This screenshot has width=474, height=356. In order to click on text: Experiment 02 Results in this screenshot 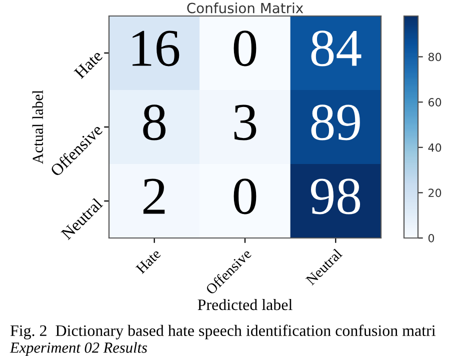, I will do `click(79, 349)`.